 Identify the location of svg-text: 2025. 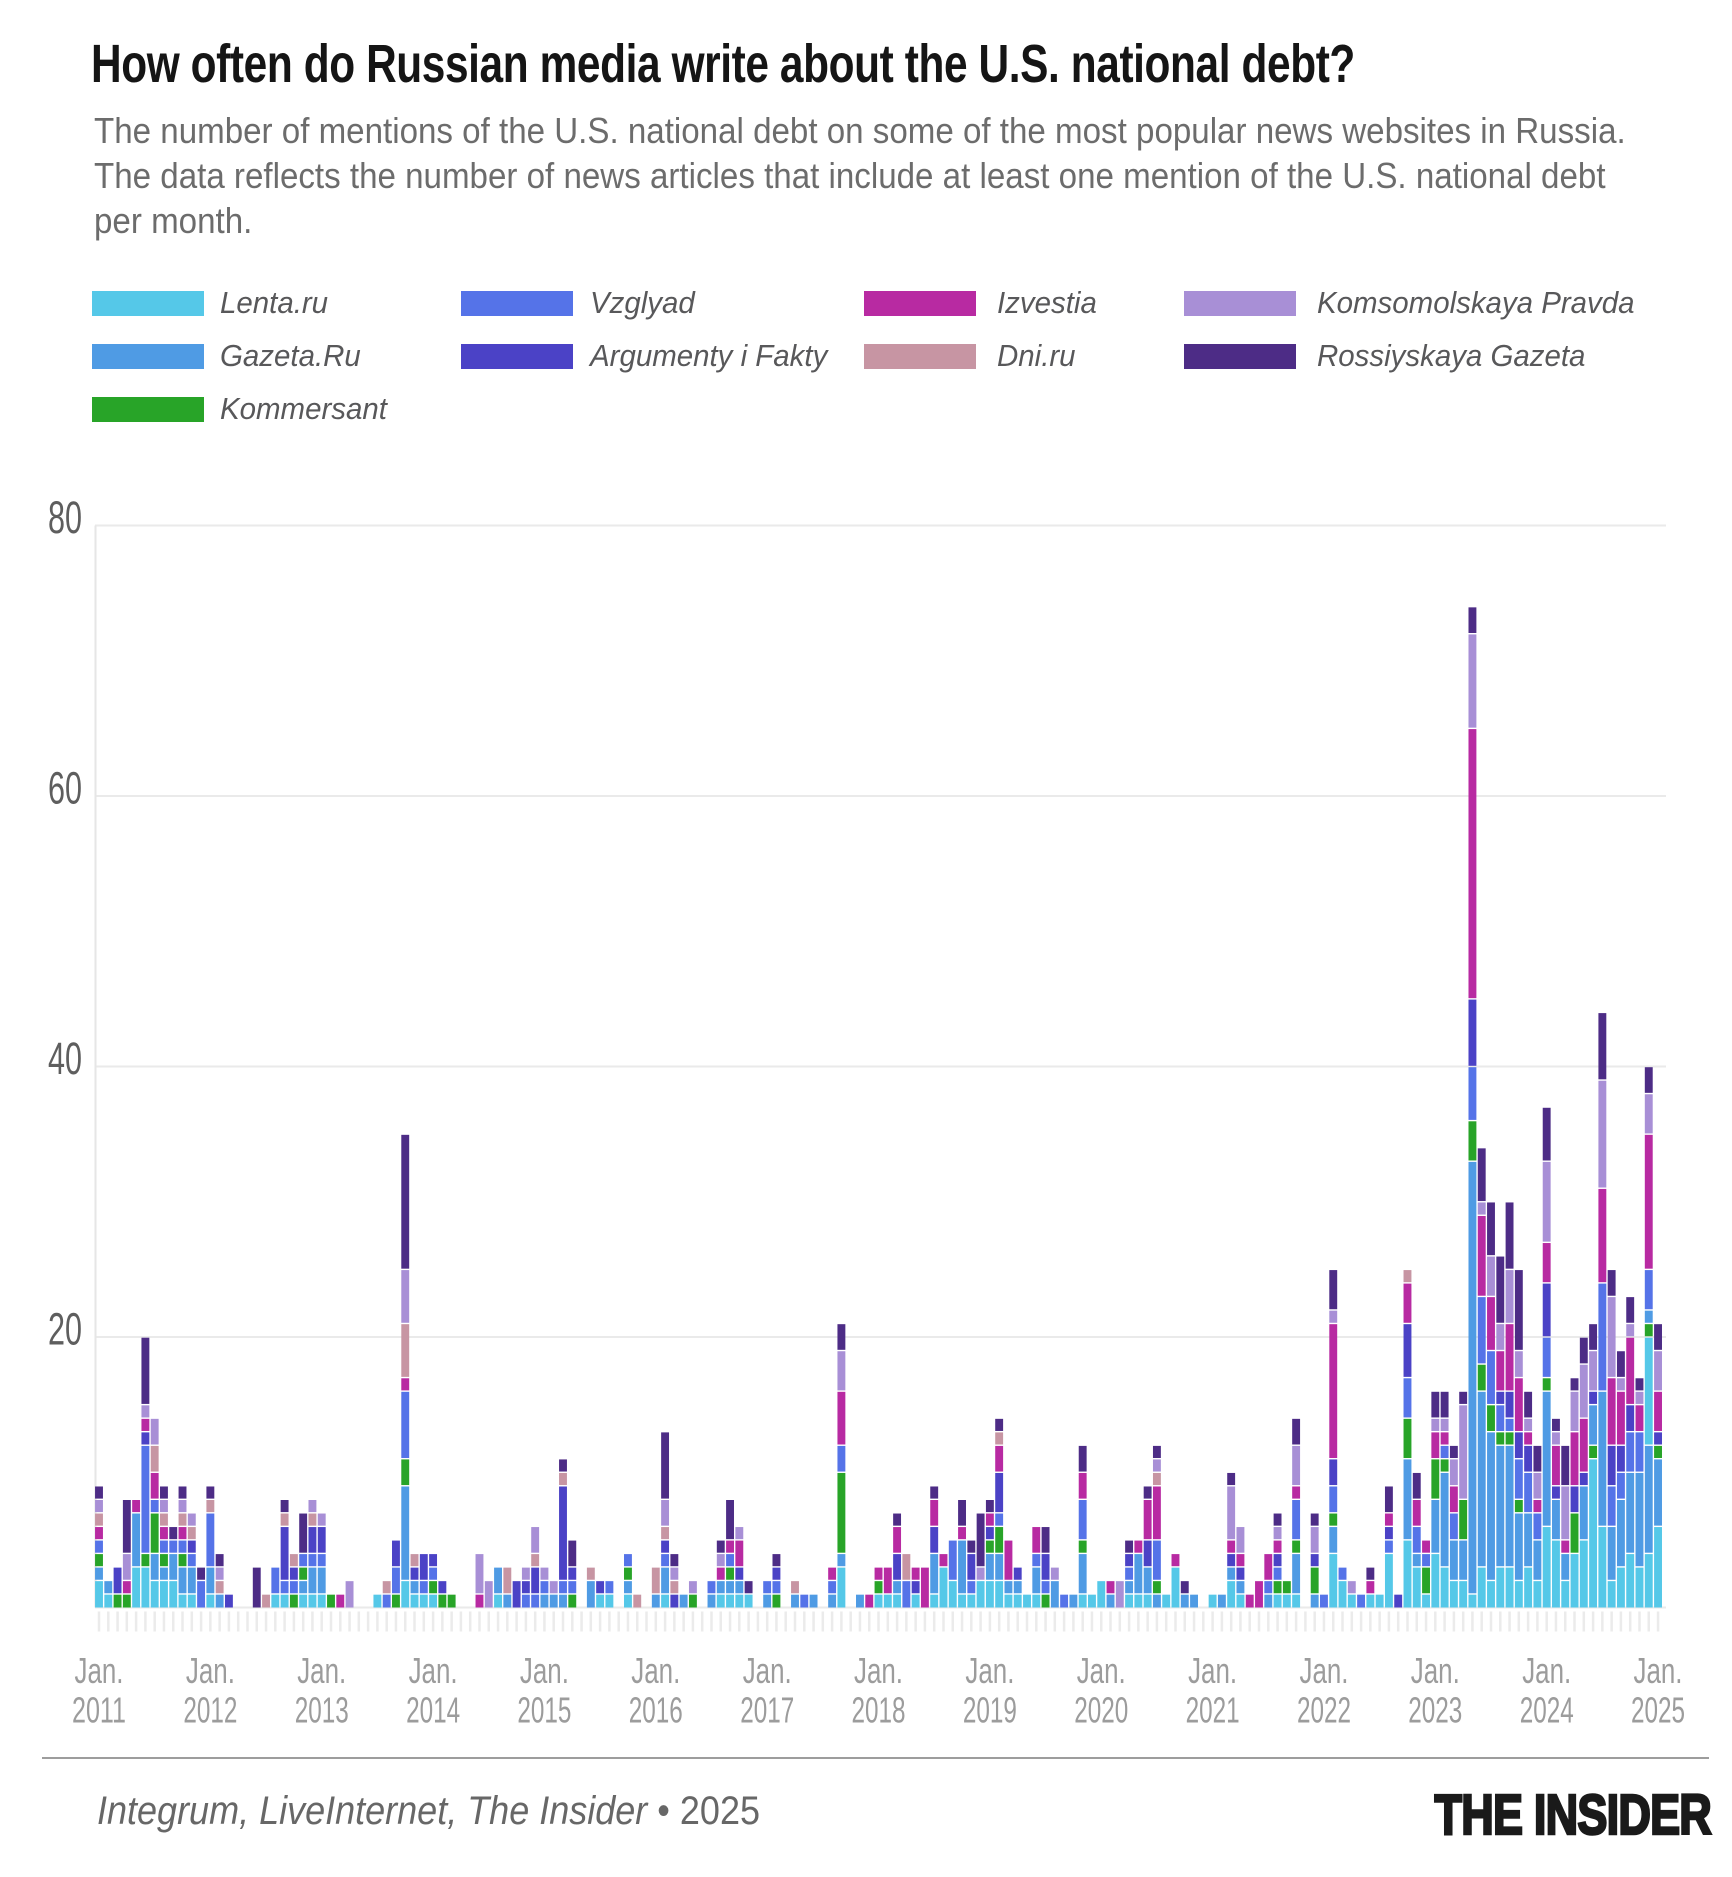
(1658, 1710).